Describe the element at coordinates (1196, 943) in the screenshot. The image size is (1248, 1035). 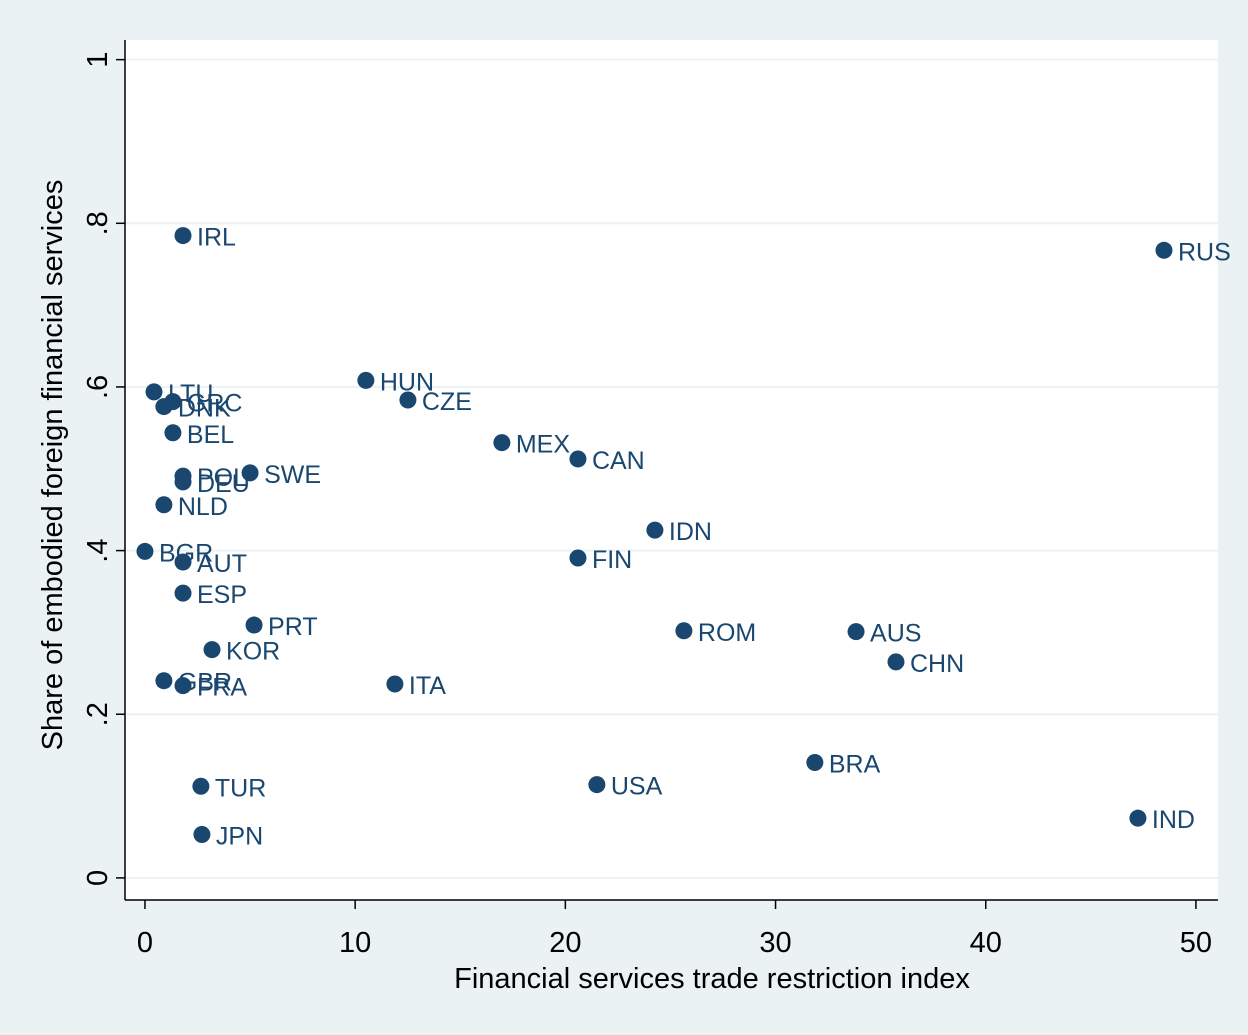
I see `x-tick-label: 50` at that location.